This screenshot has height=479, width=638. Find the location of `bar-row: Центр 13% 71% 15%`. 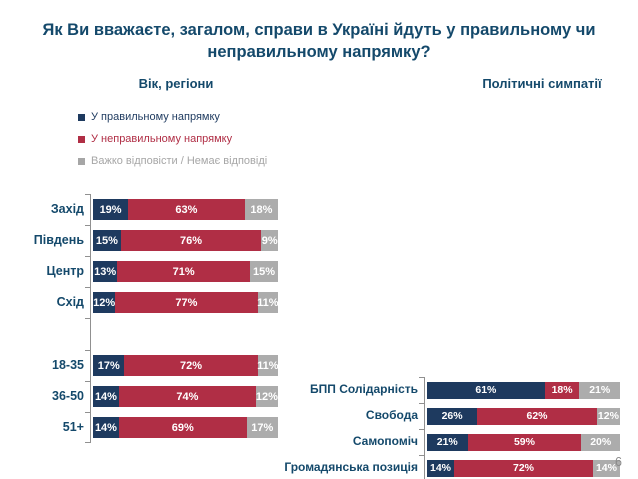

bar-row: Центр 13% 71% 15% is located at coordinates (148, 271).